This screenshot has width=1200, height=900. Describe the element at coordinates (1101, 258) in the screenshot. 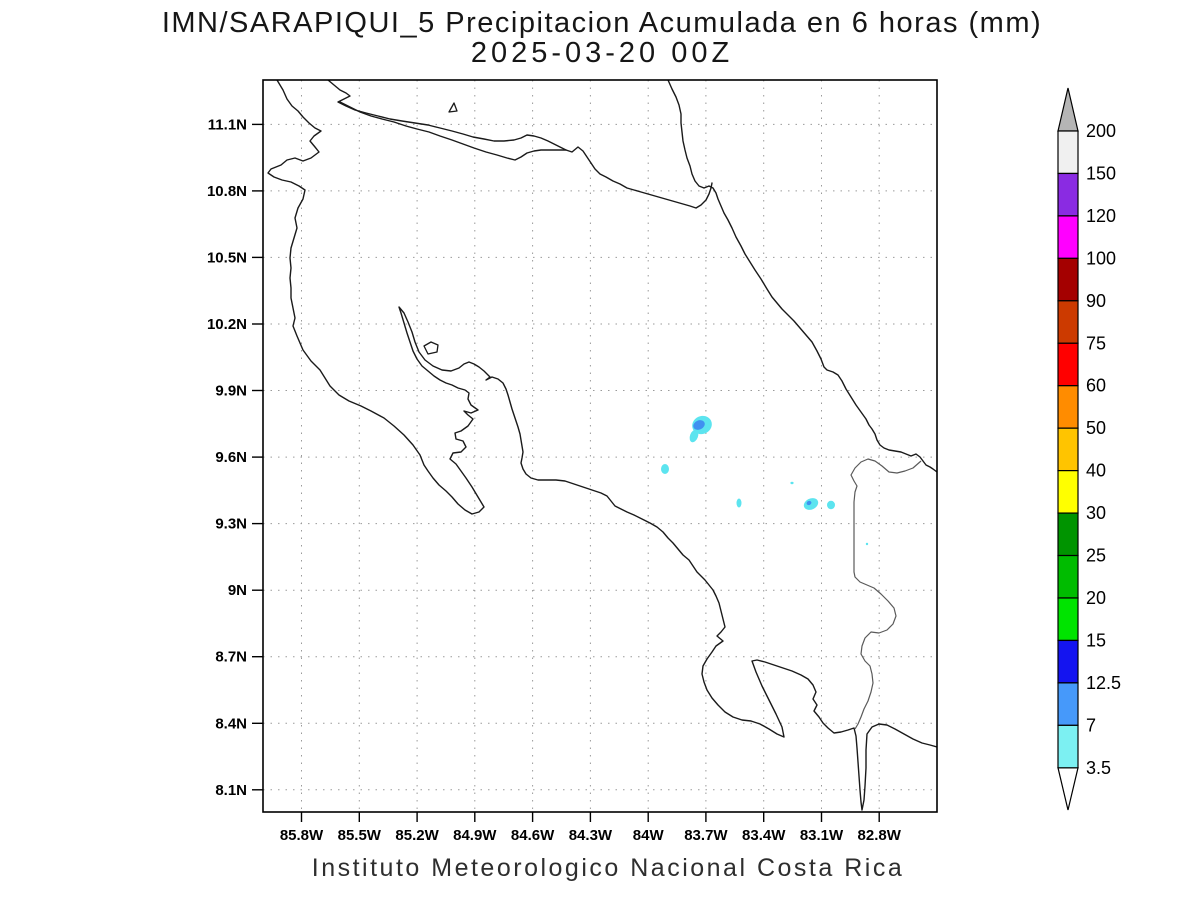

I see `colorbar-label: 100` at that location.